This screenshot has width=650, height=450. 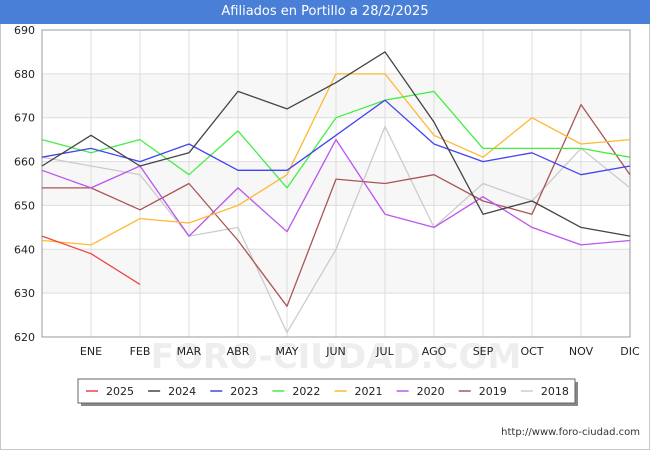 What do you see at coordinates (431, 391) in the screenshot?
I see `legend-label-2020: 2020` at bounding box center [431, 391].